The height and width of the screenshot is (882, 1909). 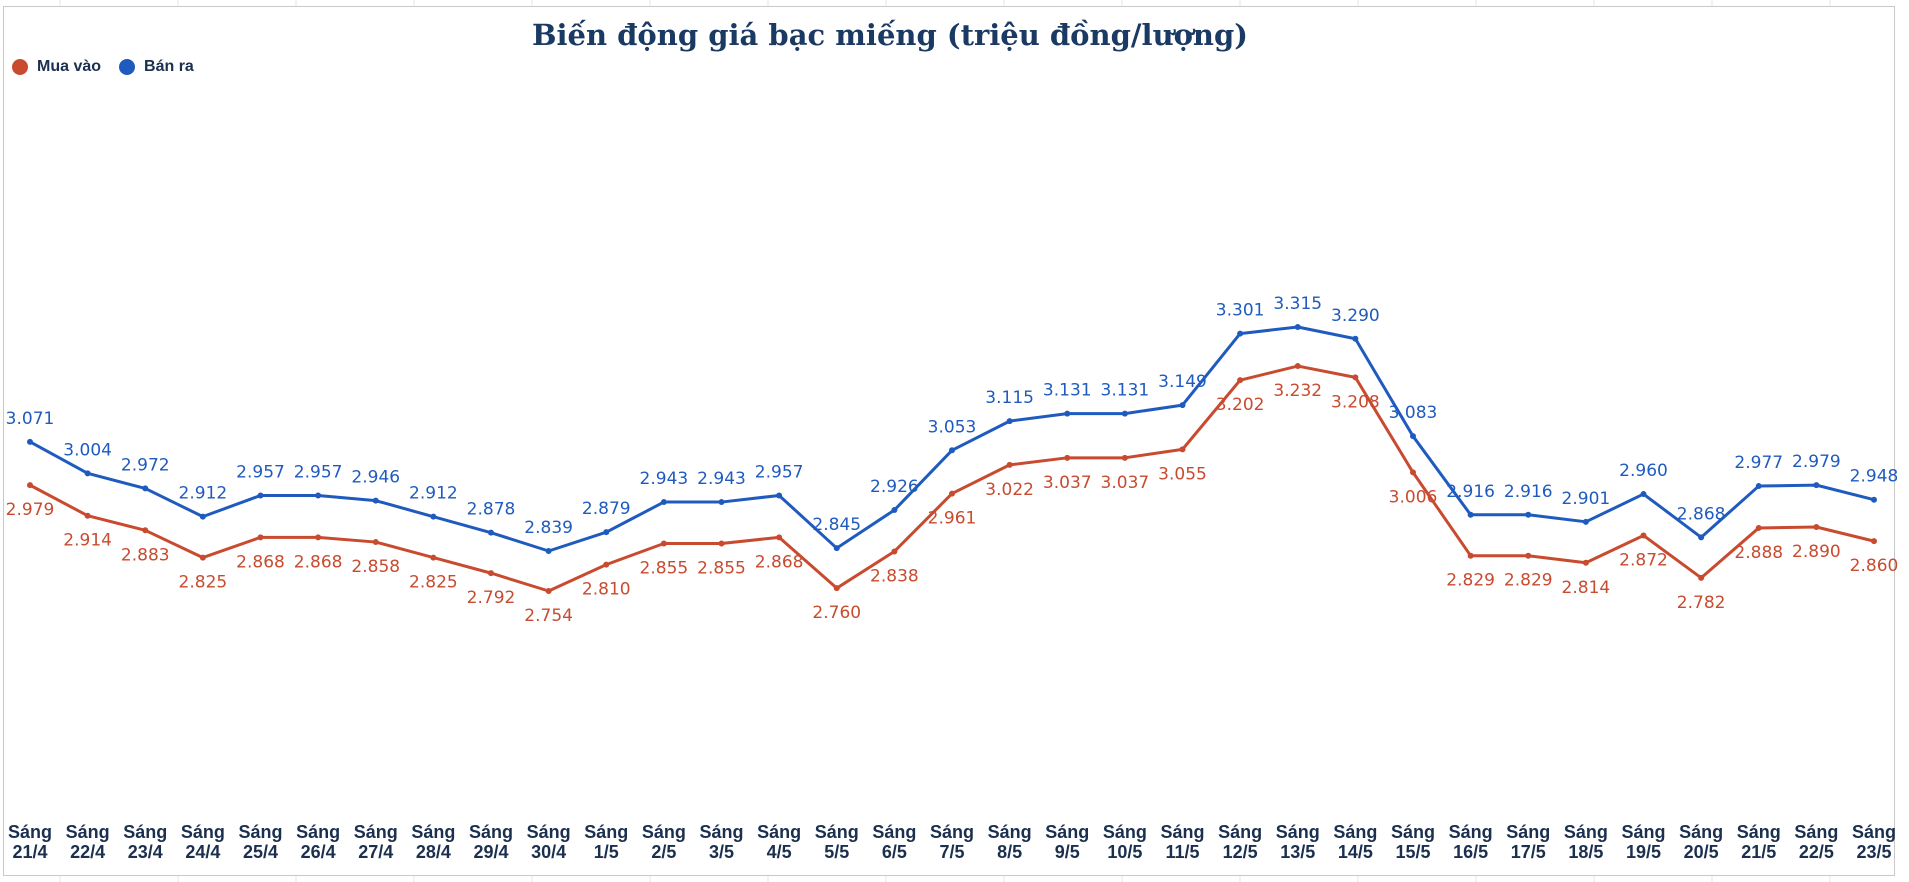 What do you see at coordinates (20, 67) in the screenshot?
I see `legend-swatch-mua-vao` at bounding box center [20, 67].